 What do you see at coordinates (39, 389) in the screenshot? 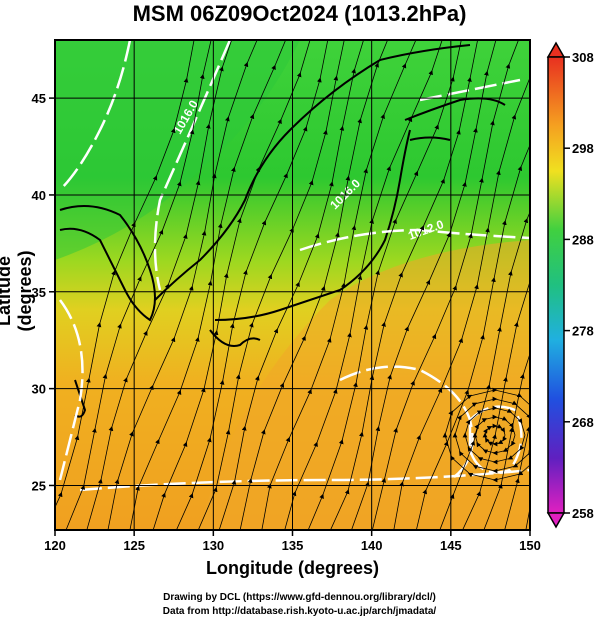
I see `y-tick-label: 30` at bounding box center [39, 389].